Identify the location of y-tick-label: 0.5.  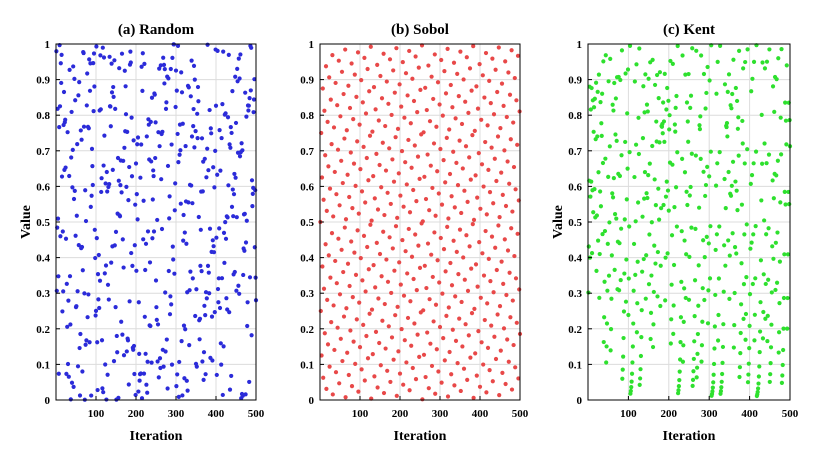
(43, 223).